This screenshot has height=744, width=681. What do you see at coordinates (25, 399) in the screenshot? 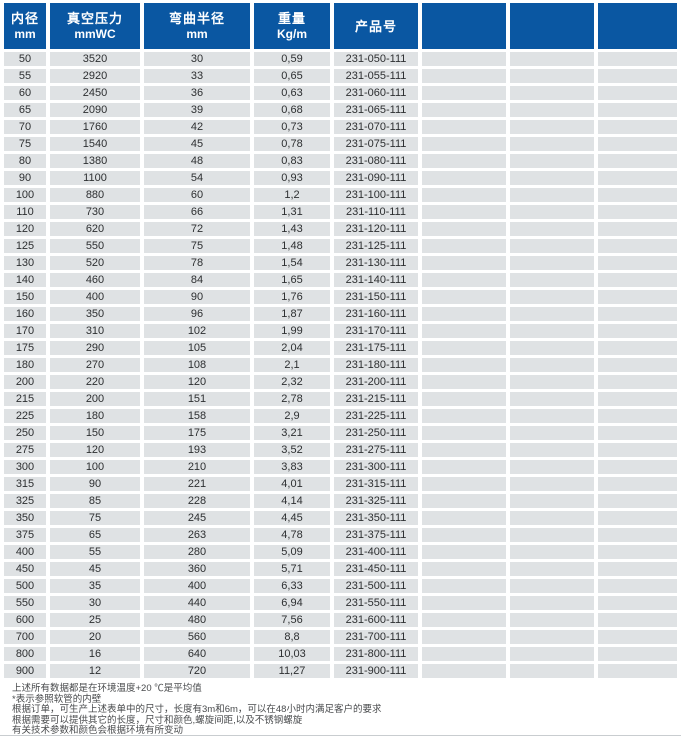
I see `table-cell-inner-diameter-mm: 215` at bounding box center [25, 399].